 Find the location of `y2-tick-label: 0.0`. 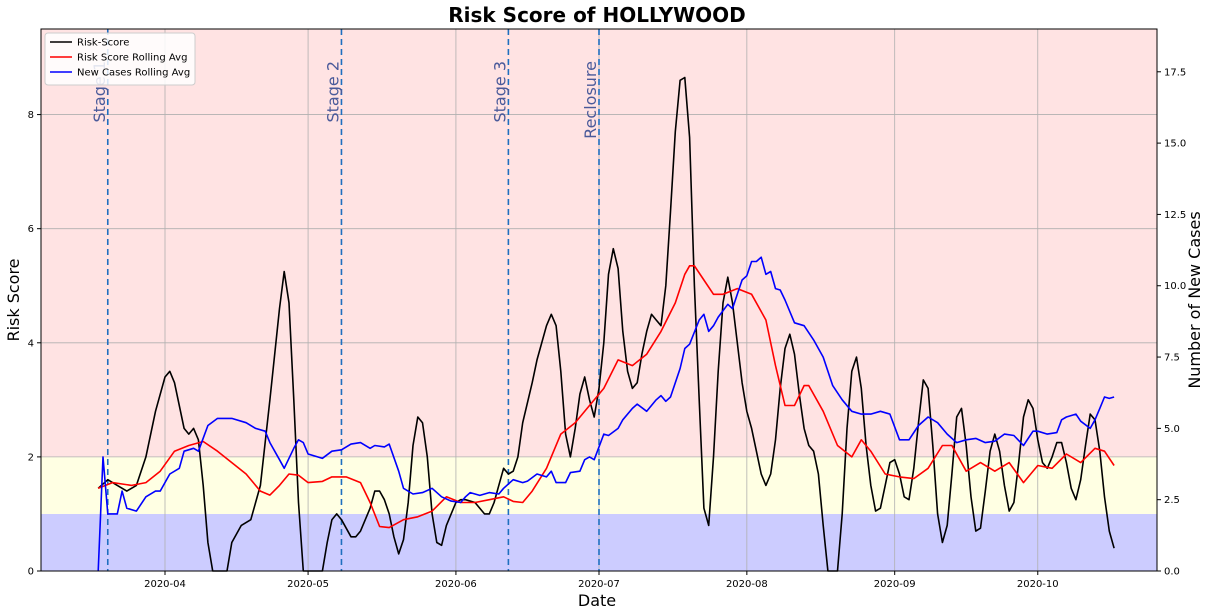

y2-tick-label: 0.0 is located at coordinates (1172, 572).